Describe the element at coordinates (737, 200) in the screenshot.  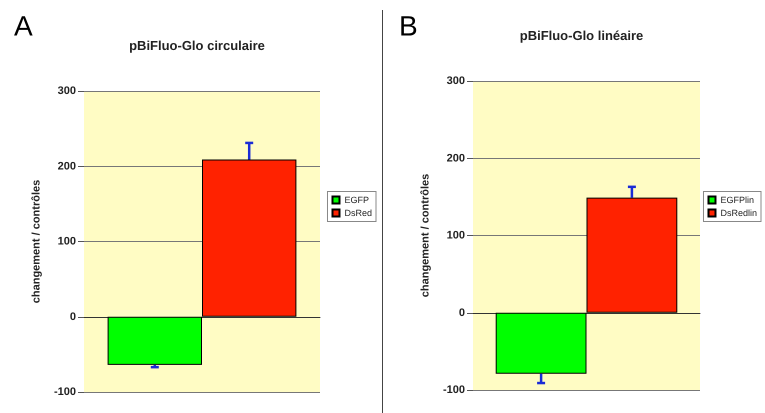
I see `legend-label: EGFPlin` at that location.